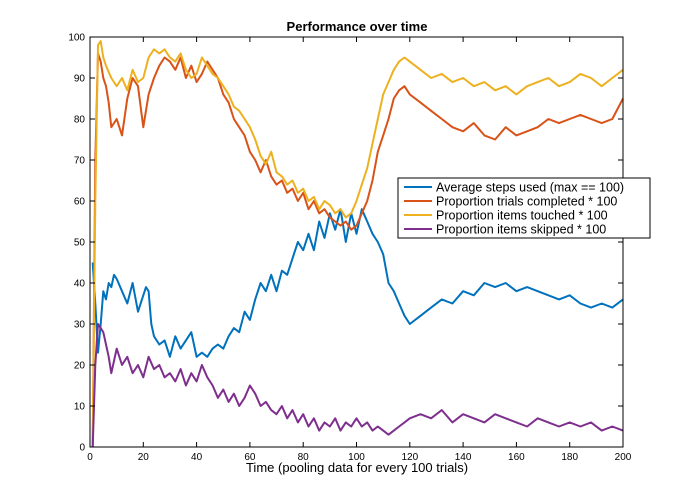  I want to click on y-tick-label: 60, so click(80, 202).